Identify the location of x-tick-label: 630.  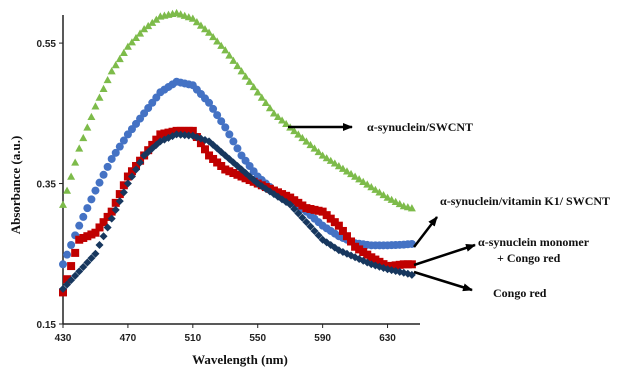
(387, 338).